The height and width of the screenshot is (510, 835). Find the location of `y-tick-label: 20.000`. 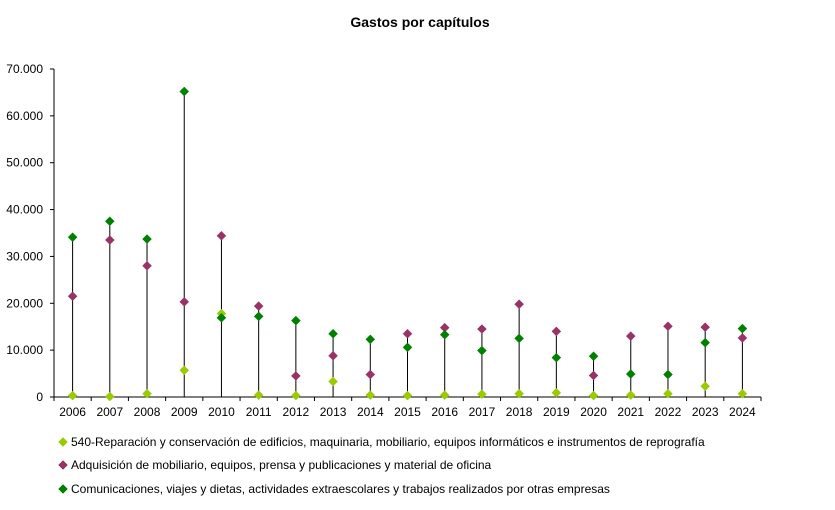

y-tick-label: 20.000 is located at coordinates (24, 303).